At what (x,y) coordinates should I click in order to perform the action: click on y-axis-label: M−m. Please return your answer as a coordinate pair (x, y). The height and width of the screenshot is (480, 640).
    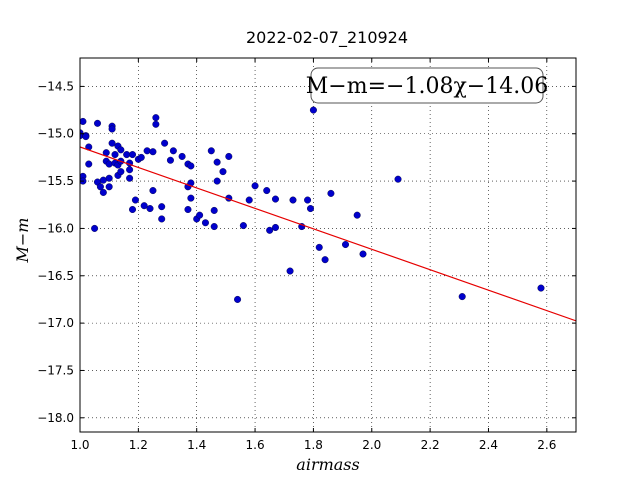
    Looking at the image, I should click on (22, 241).